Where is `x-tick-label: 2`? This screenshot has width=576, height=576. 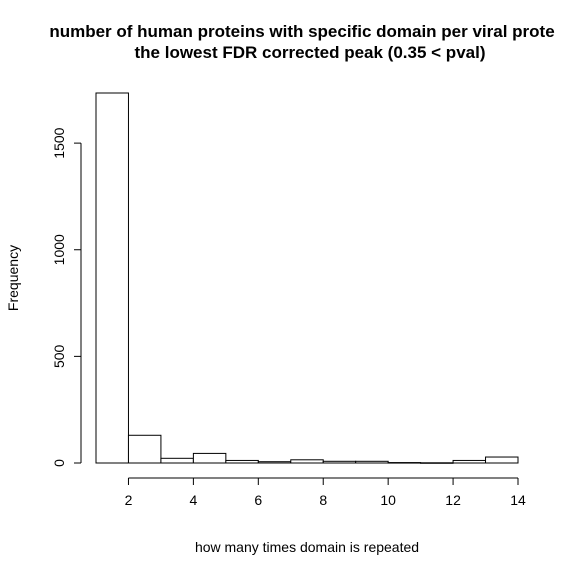
x-tick-label: 2 is located at coordinates (129, 500).